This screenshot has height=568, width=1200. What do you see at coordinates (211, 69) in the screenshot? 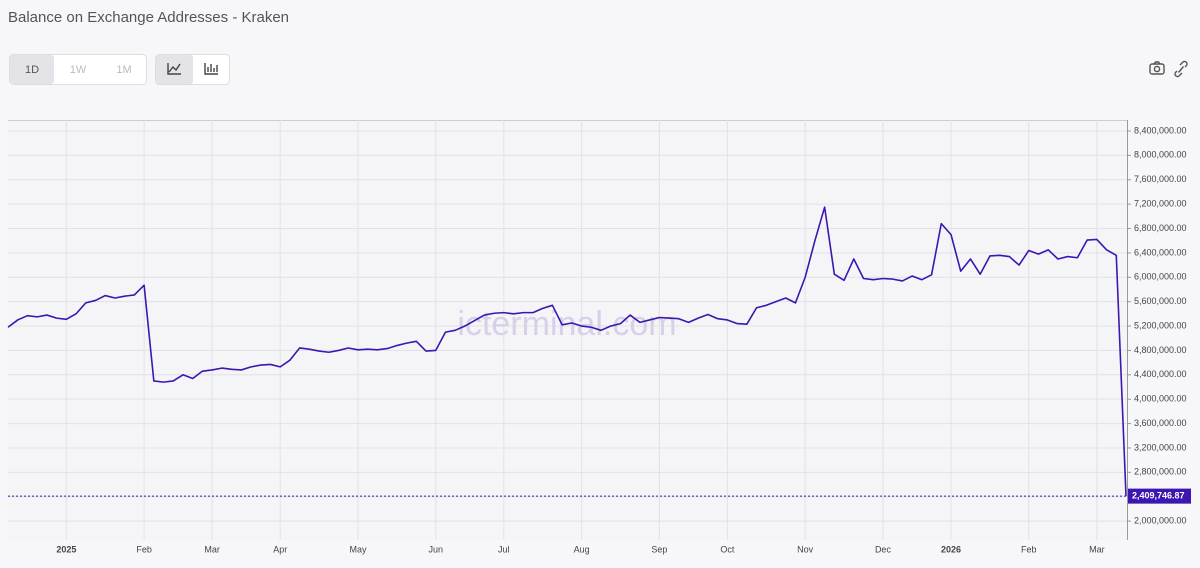
I see `bar-icon` at bounding box center [211, 69].